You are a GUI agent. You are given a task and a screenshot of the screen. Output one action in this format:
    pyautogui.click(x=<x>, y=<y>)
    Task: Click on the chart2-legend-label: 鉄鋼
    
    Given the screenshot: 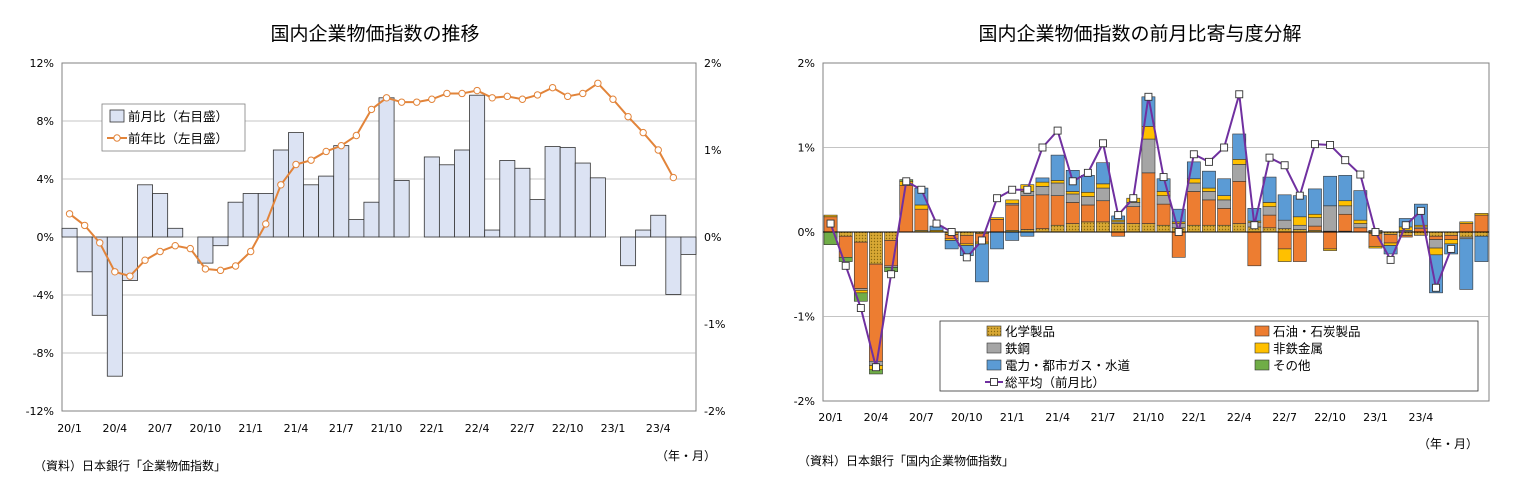 What is the action you would take?
    pyautogui.click(x=1017, y=348)
    